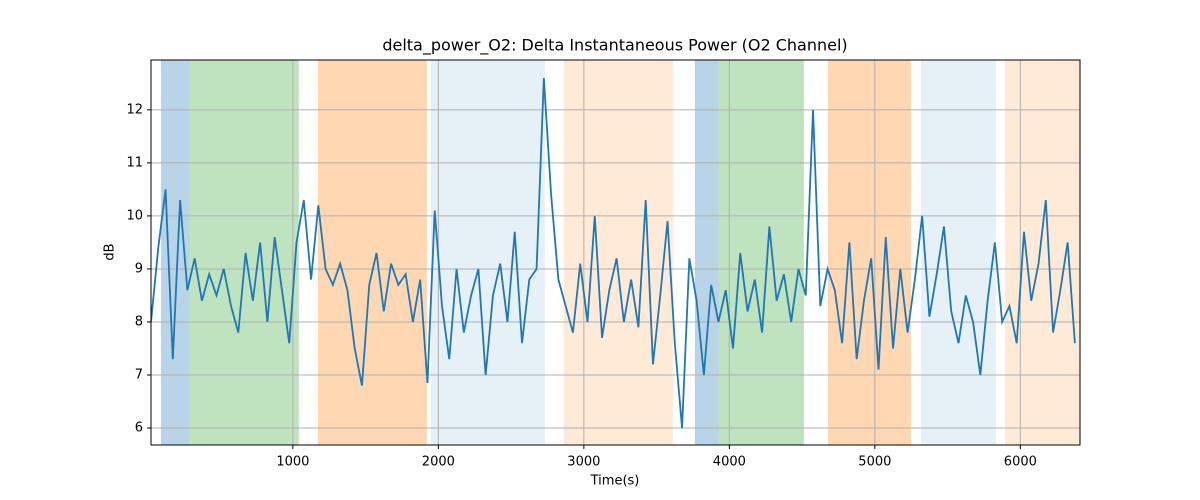 The width and height of the screenshot is (1200, 500). Describe the element at coordinates (615, 481) in the screenshot. I see `x-axis-label: Time(s)` at that location.